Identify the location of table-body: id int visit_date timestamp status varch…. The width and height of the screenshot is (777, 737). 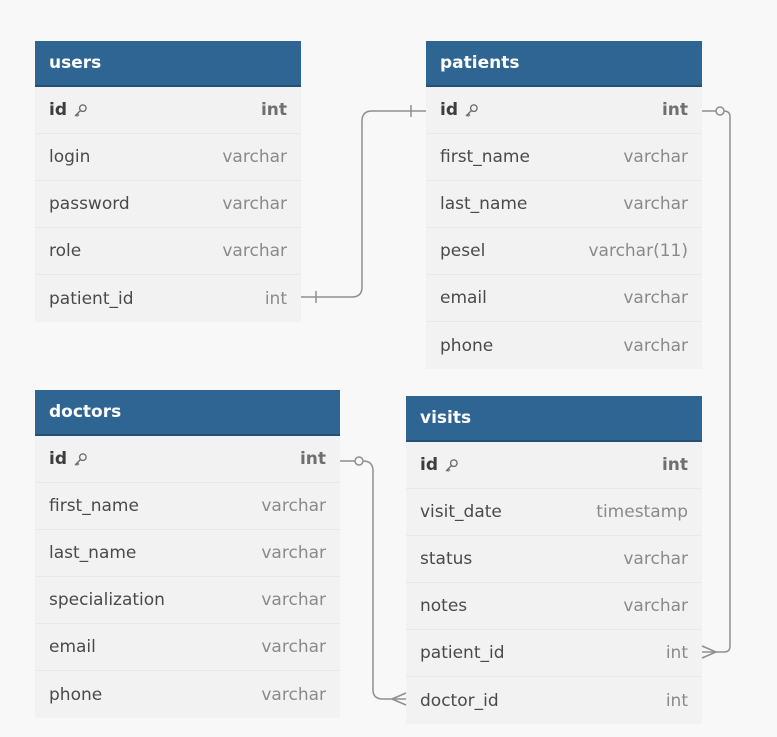
(554, 583).